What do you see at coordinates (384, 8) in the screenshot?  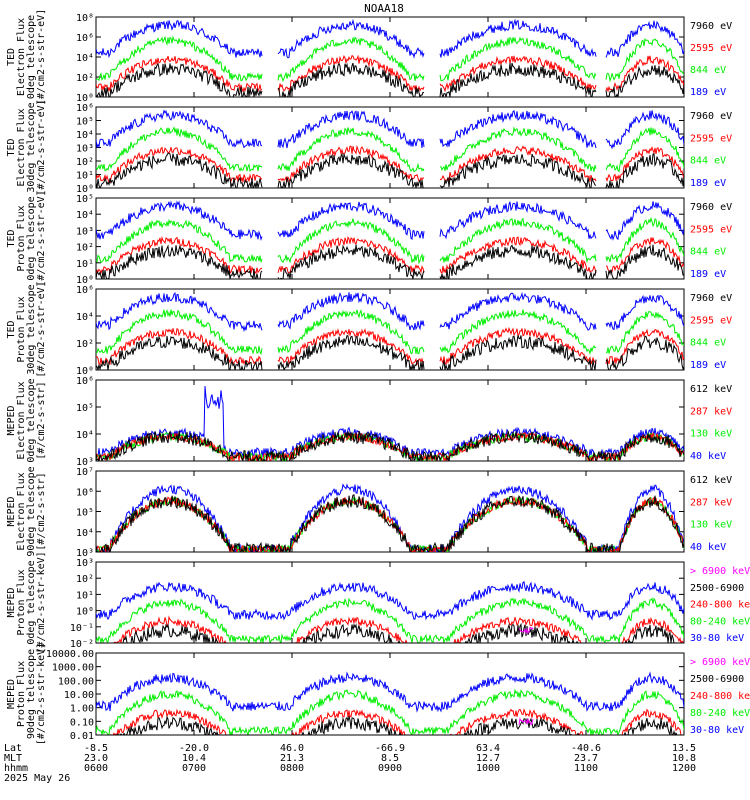 I see `plot-title: NOAA18` at bounding box center [384, 8].